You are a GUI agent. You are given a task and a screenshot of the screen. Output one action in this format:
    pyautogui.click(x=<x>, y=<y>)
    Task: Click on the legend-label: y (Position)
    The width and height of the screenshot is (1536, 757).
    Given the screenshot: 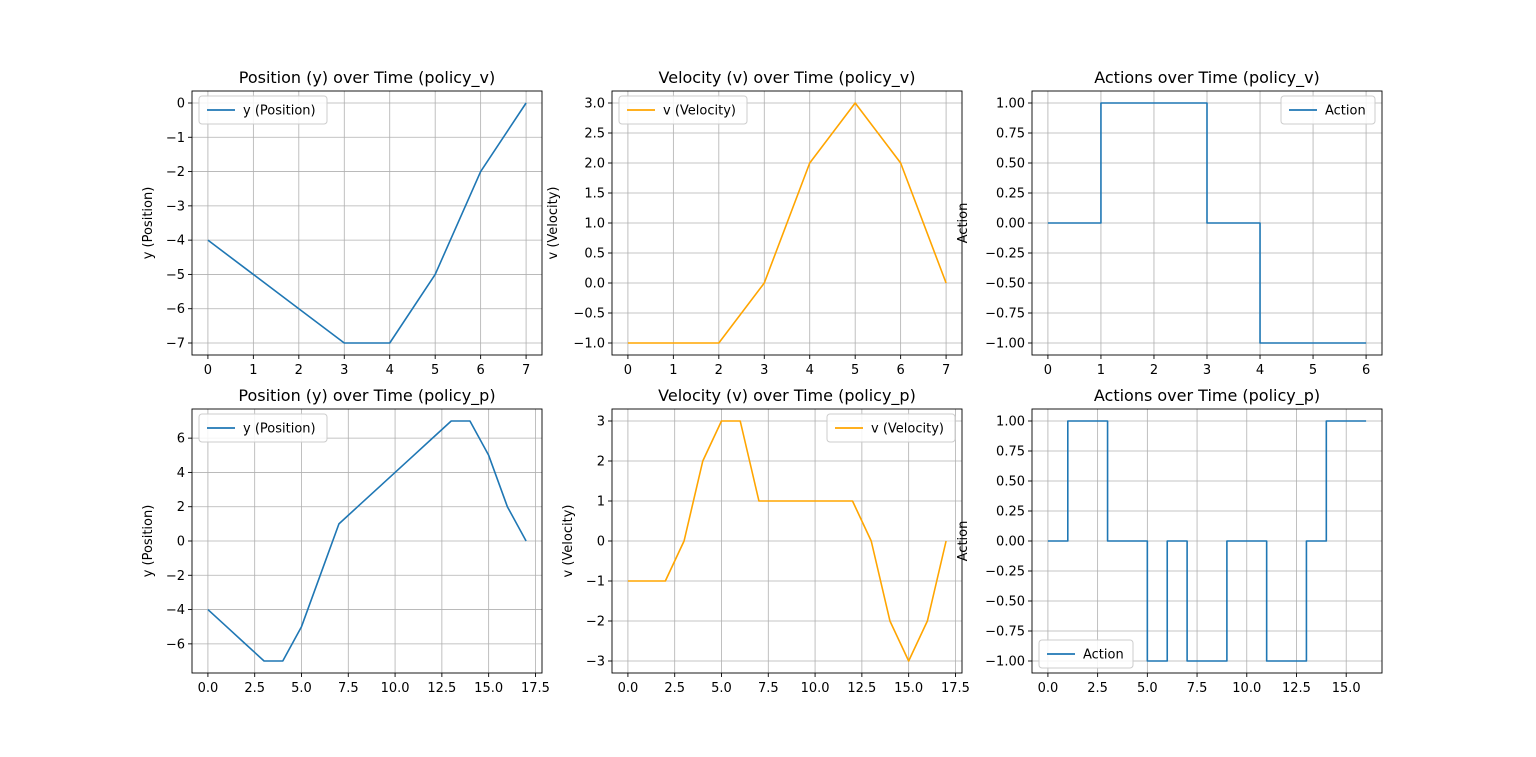 What is the action you would take?
    pyautogui.click(x=279, y=429)
    